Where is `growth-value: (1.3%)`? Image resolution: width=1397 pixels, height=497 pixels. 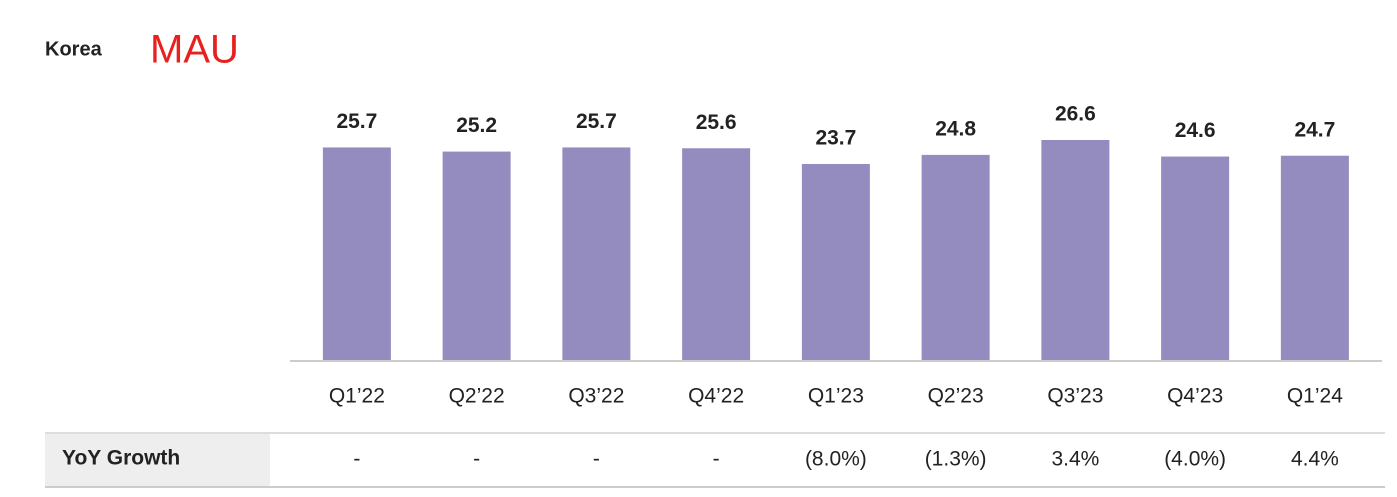 growth-value: (1.3%) is located at coordinates (956, 459).